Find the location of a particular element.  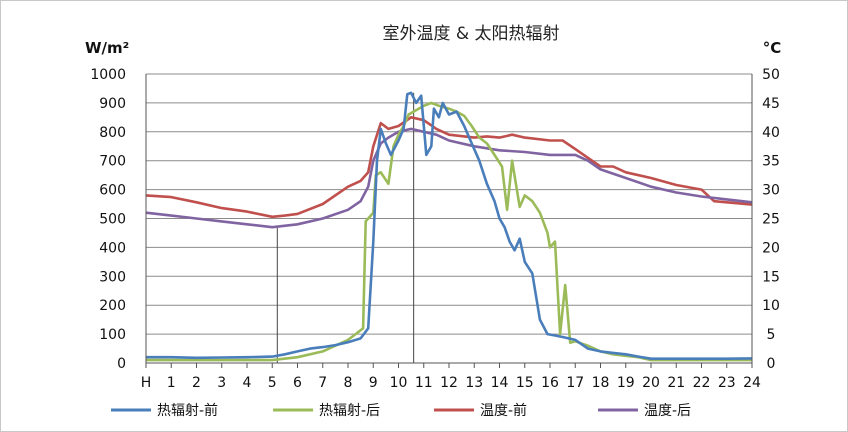

right-tick-labels: 0 5 10 15 20 25 30 35 40 45 50 is located at coordinates (771, 219).